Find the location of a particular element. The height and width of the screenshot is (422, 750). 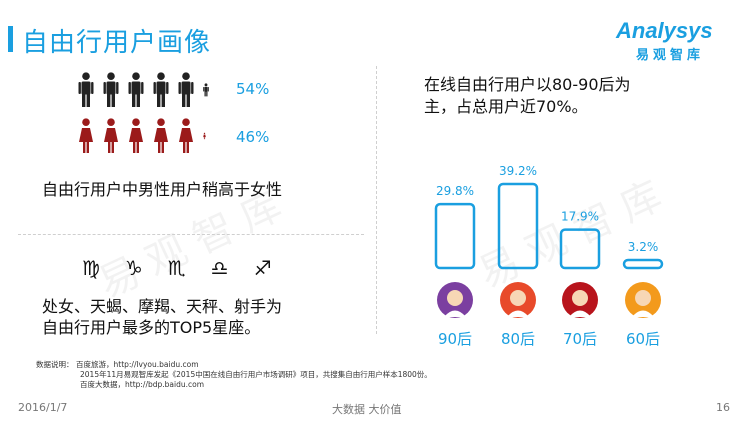

analysys-logo: Analysys 易观智库 is located at coordinates (672, 41).